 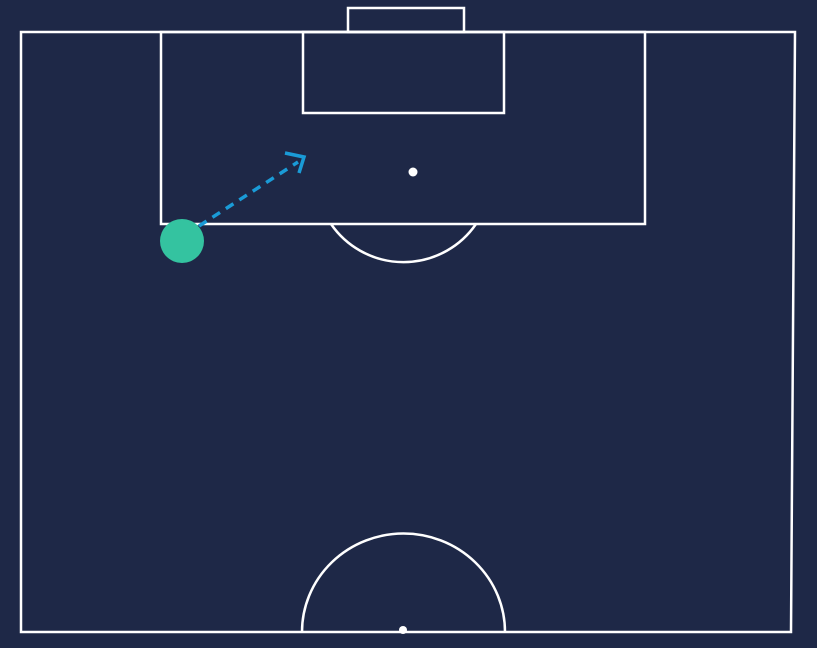 What do you see at coordinates (248, 194) in the screenshot?
I see `pass-arrow-line` at bounding box center [248, 194].